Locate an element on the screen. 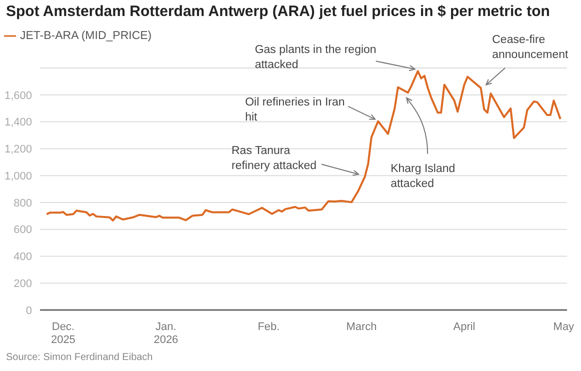  x-tick-label: Jan. 2026 is located at coordinates (166, 333).